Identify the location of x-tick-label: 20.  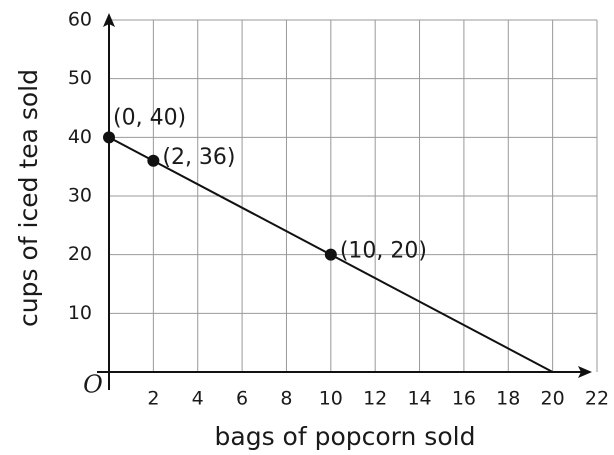
(553, 399).